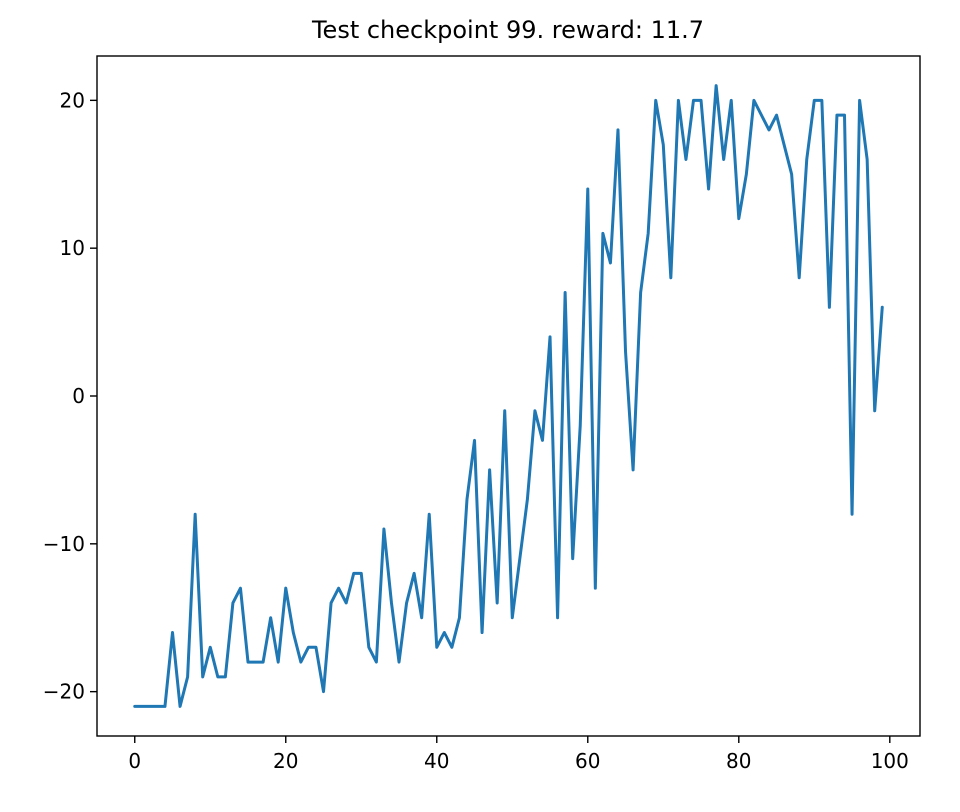 The width and height of the screenshot is (960, 812). I want to click on y-tick-label: 20, so click(72, 100).